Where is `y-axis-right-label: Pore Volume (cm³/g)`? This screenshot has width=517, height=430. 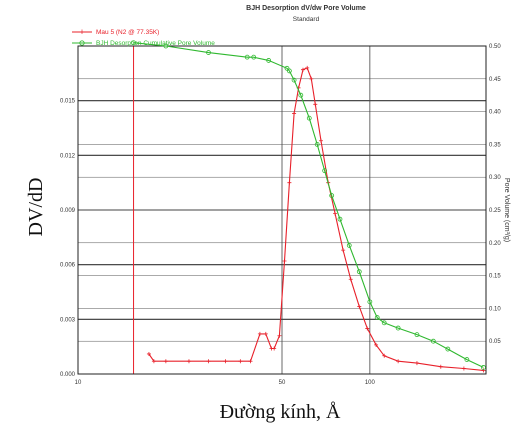
y-axis-right-label: Pore Volume (cm³/g) is located at coordinates (506, 210).